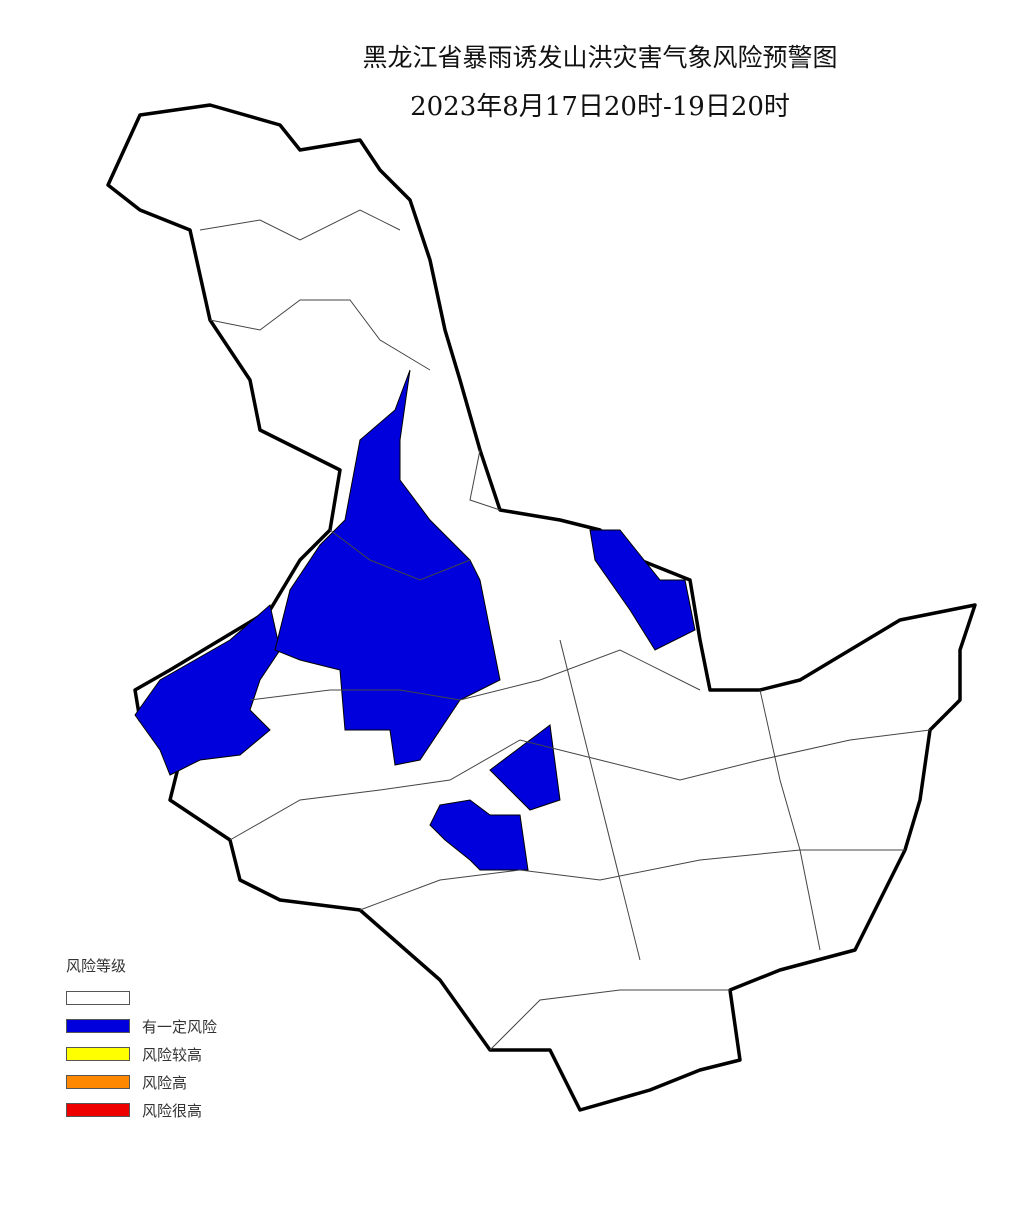 This screenshot has width=1030, height=1206. I want to click on legend: 风险等级 有一定风险 风险较高 风险高 风险很高, so click(141, 1039).